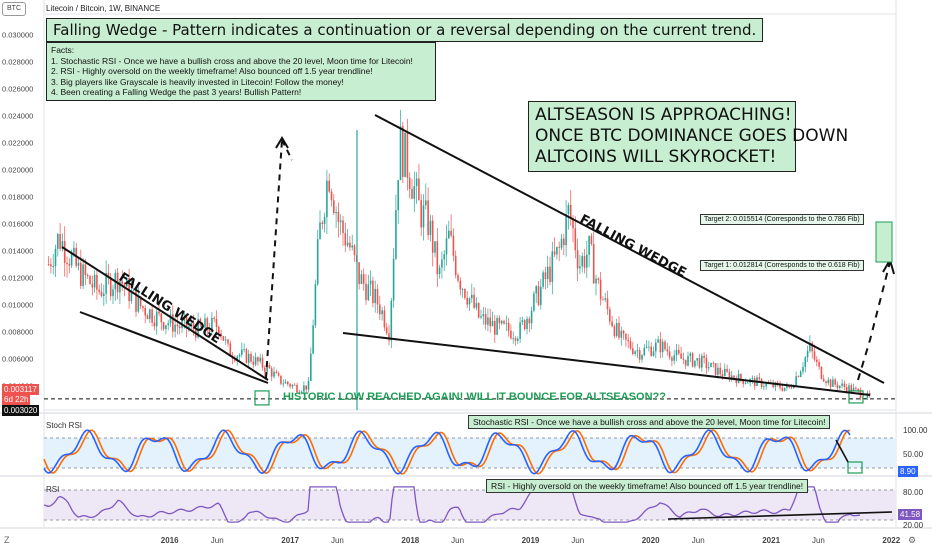 This screenshot has width=932, height=555. What do you see at coordinates (7, 540) in the screenshot?
I see `zoom-icon: Z` at bounding box center [7, 540].